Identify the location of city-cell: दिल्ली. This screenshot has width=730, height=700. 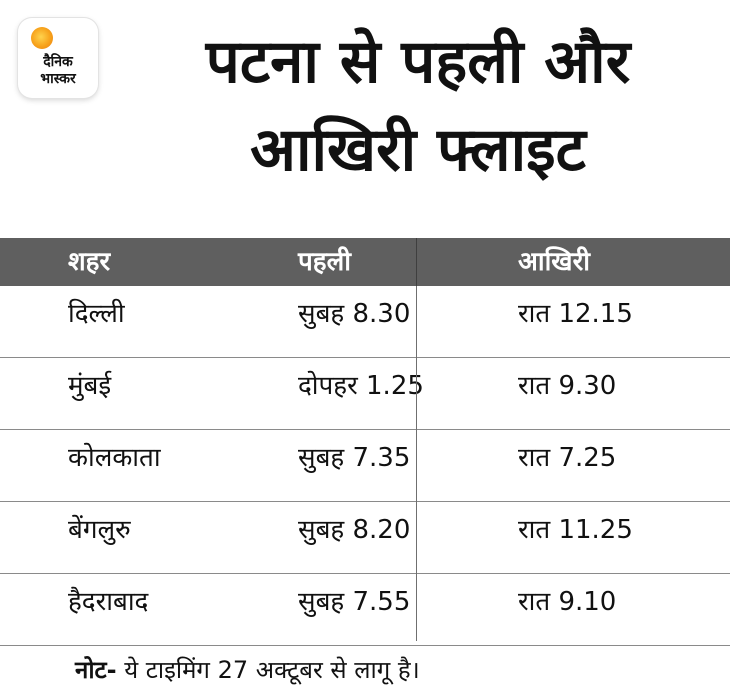
(96, 314).